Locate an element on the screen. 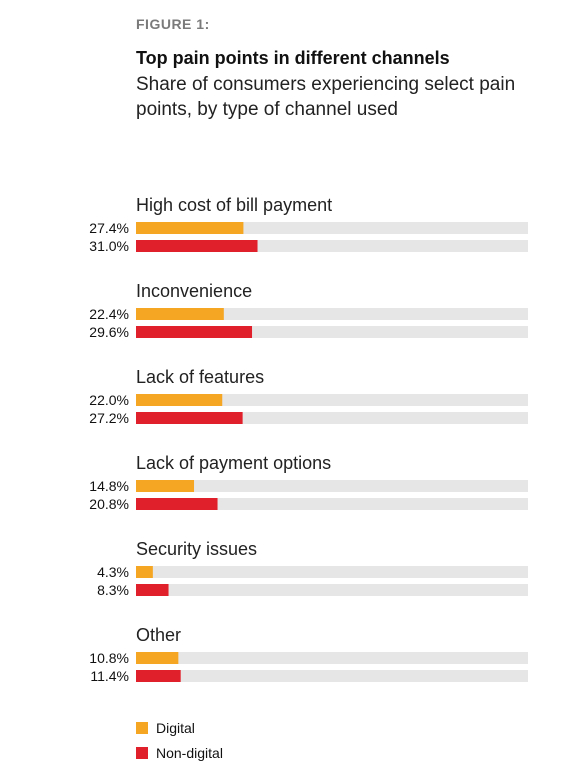 This screenshot has width=586, height=780. value-label: 14.8% is located at coordinates (109, 486).